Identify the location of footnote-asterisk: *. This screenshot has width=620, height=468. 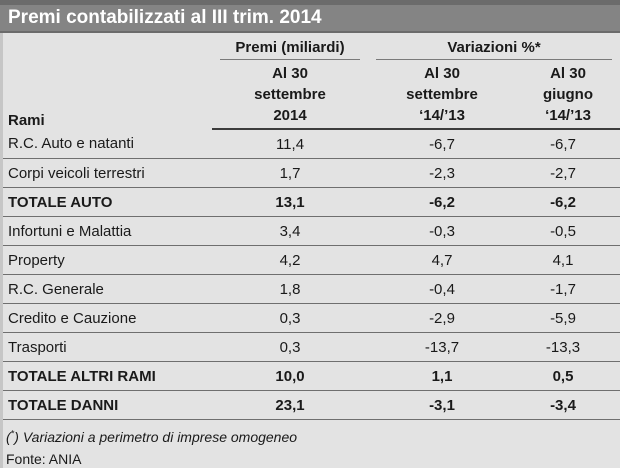
(12, 433).